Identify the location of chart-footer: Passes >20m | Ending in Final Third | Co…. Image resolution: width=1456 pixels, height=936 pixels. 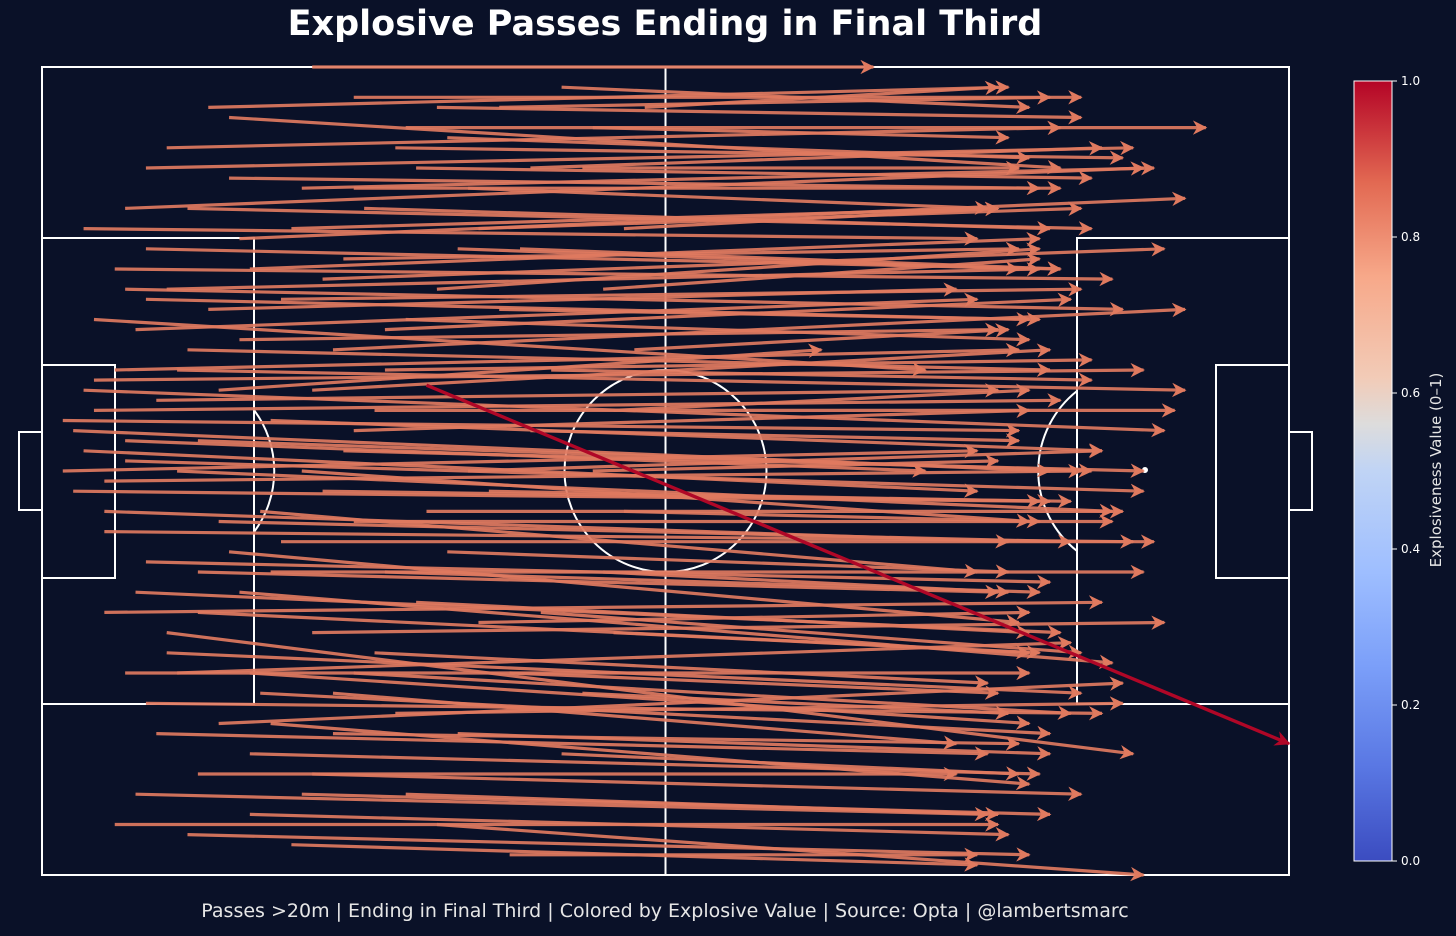
(665, 911).